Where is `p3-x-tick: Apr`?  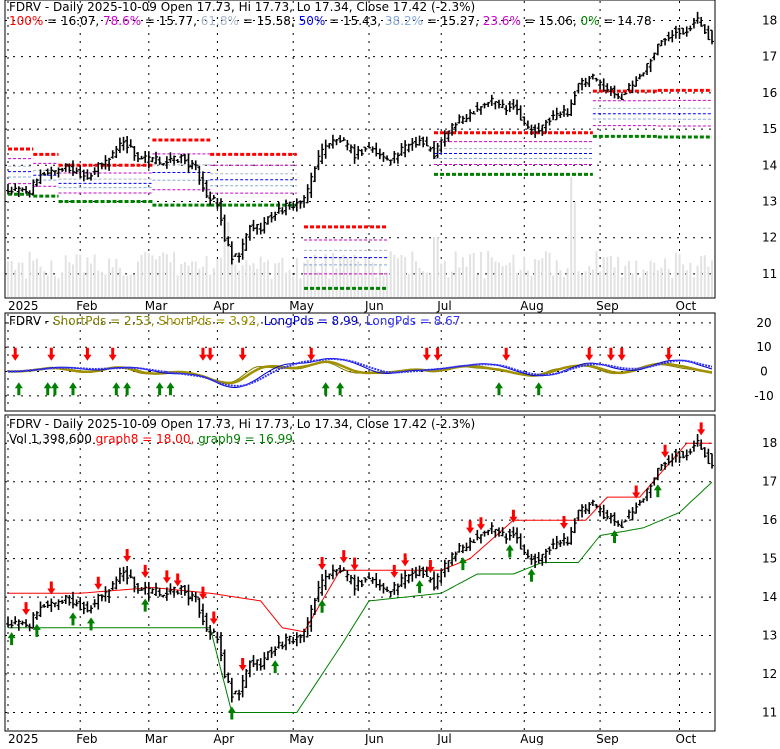 p3-x-tick: Apr is located at coordinates (223, 738).